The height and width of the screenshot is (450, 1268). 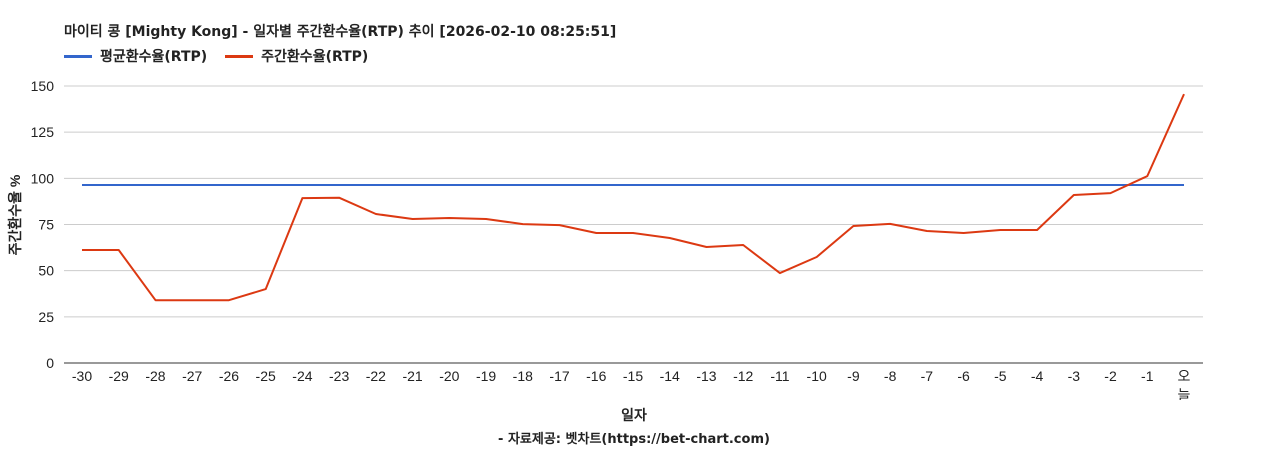 I want to click on x-tick-label: -17, so click(x=559, y=376).